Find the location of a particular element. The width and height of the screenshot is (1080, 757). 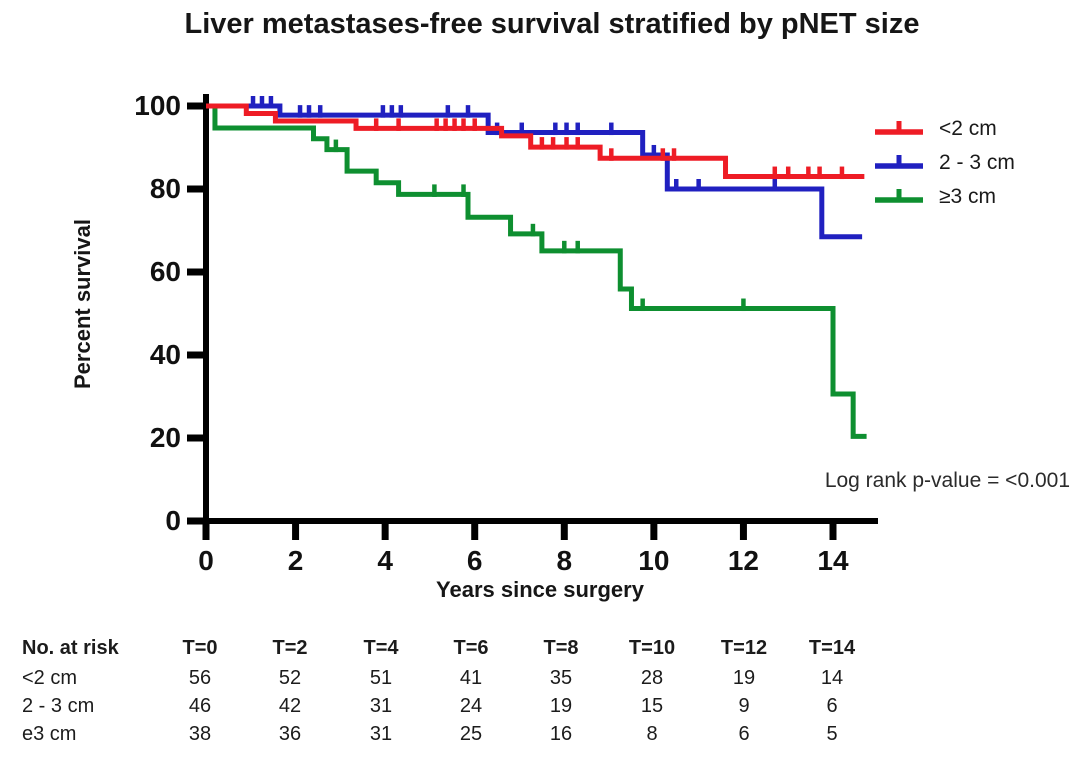

x-tick-label: 14 is located at coordinates (833, 560).